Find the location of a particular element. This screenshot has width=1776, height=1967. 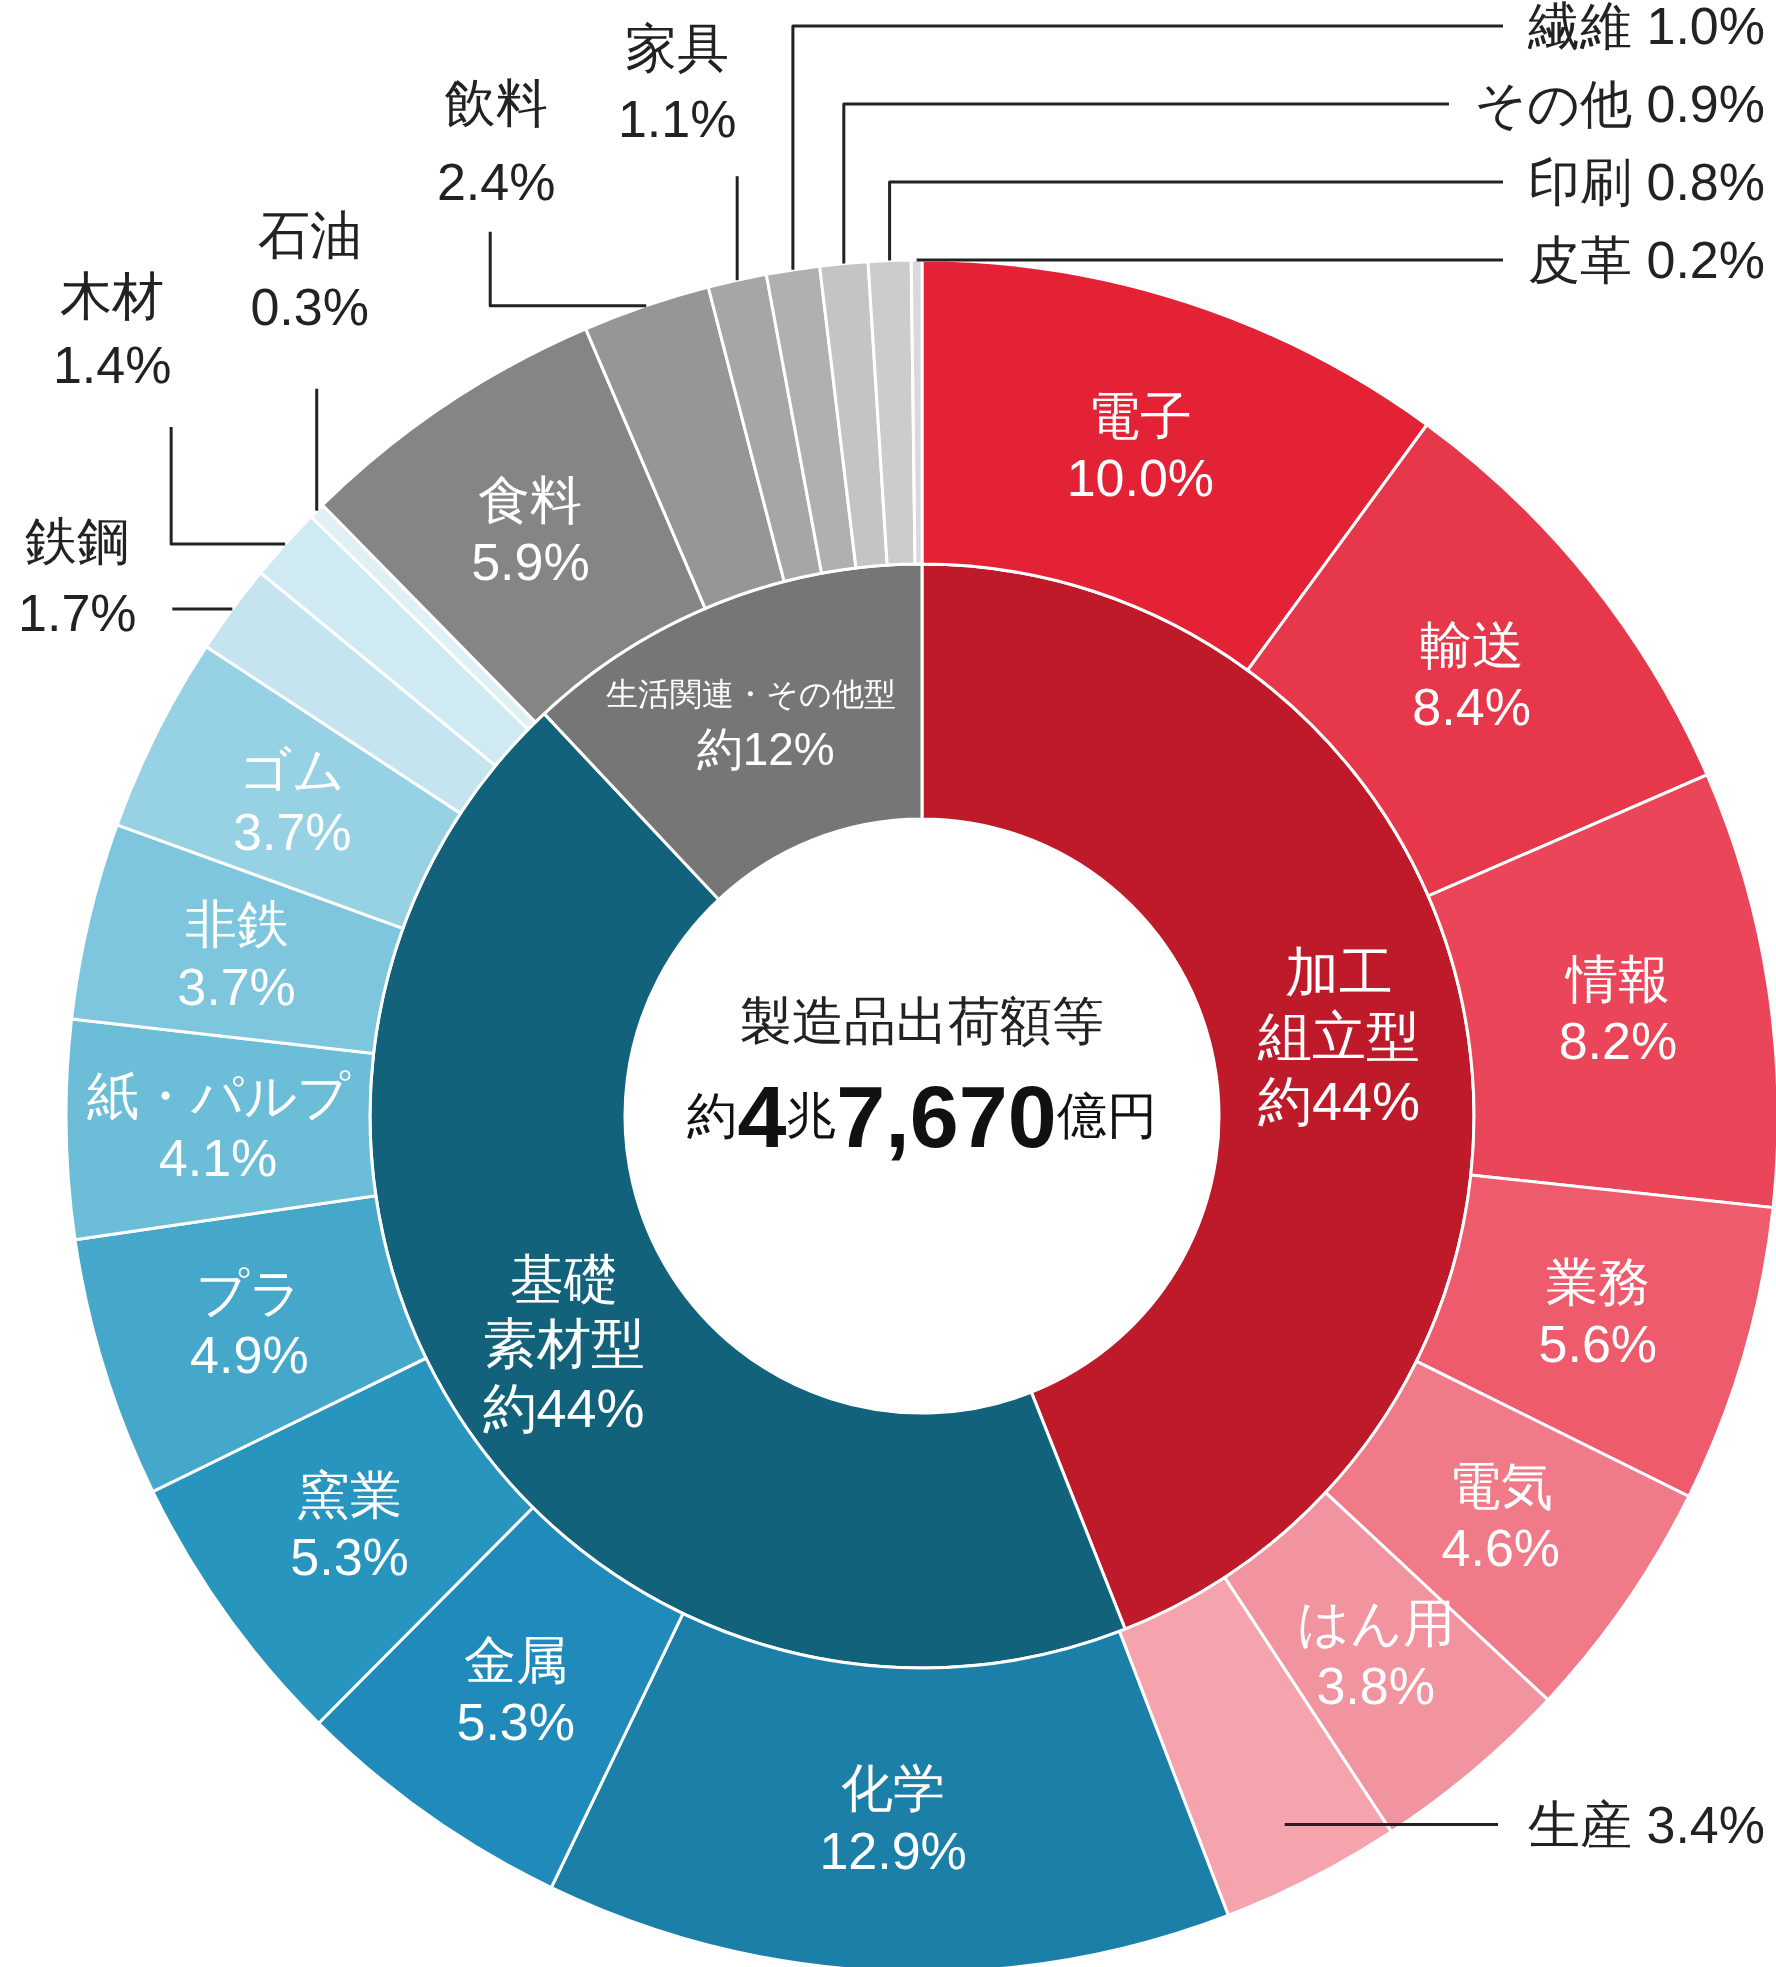

label: 生活関連・その他型 is located at coordinates (750, 693).